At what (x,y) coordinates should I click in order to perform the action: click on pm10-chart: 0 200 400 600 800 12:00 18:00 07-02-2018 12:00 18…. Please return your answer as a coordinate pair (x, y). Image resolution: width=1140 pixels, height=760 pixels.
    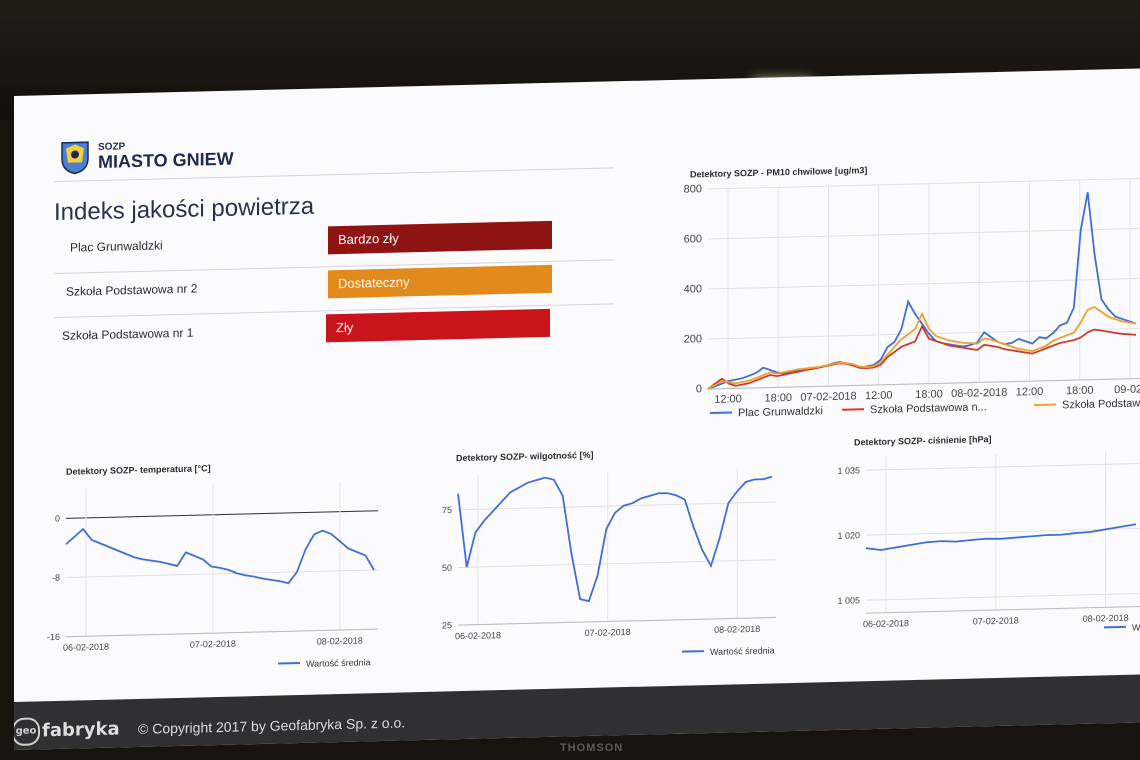
    Looking at the image, I should click on (912, 298).